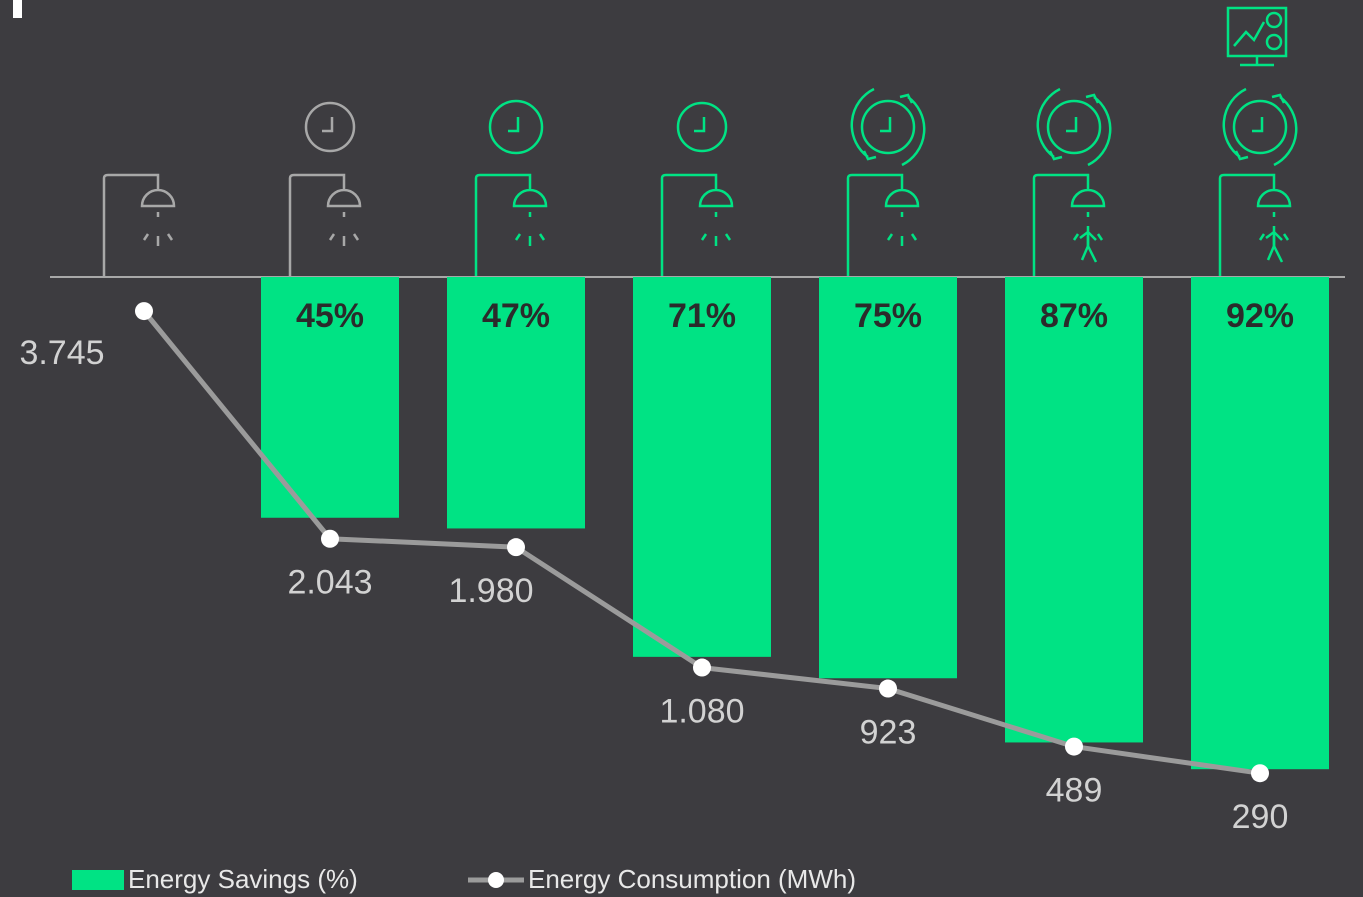  I want to click on legend-label: Energy Consumption (MWh), so click(692, 879).